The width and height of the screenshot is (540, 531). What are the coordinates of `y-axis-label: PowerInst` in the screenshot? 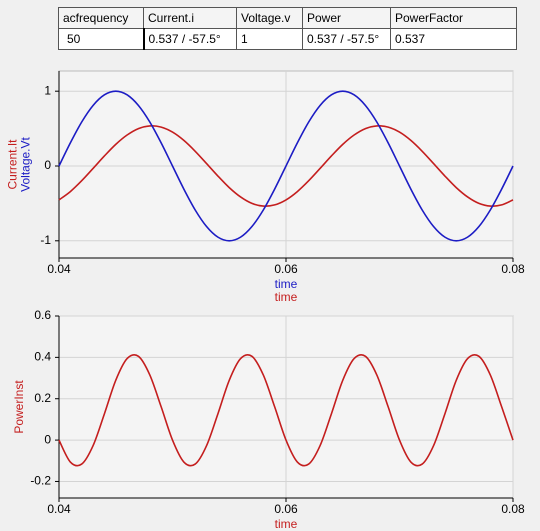 It's located at (19, 407).